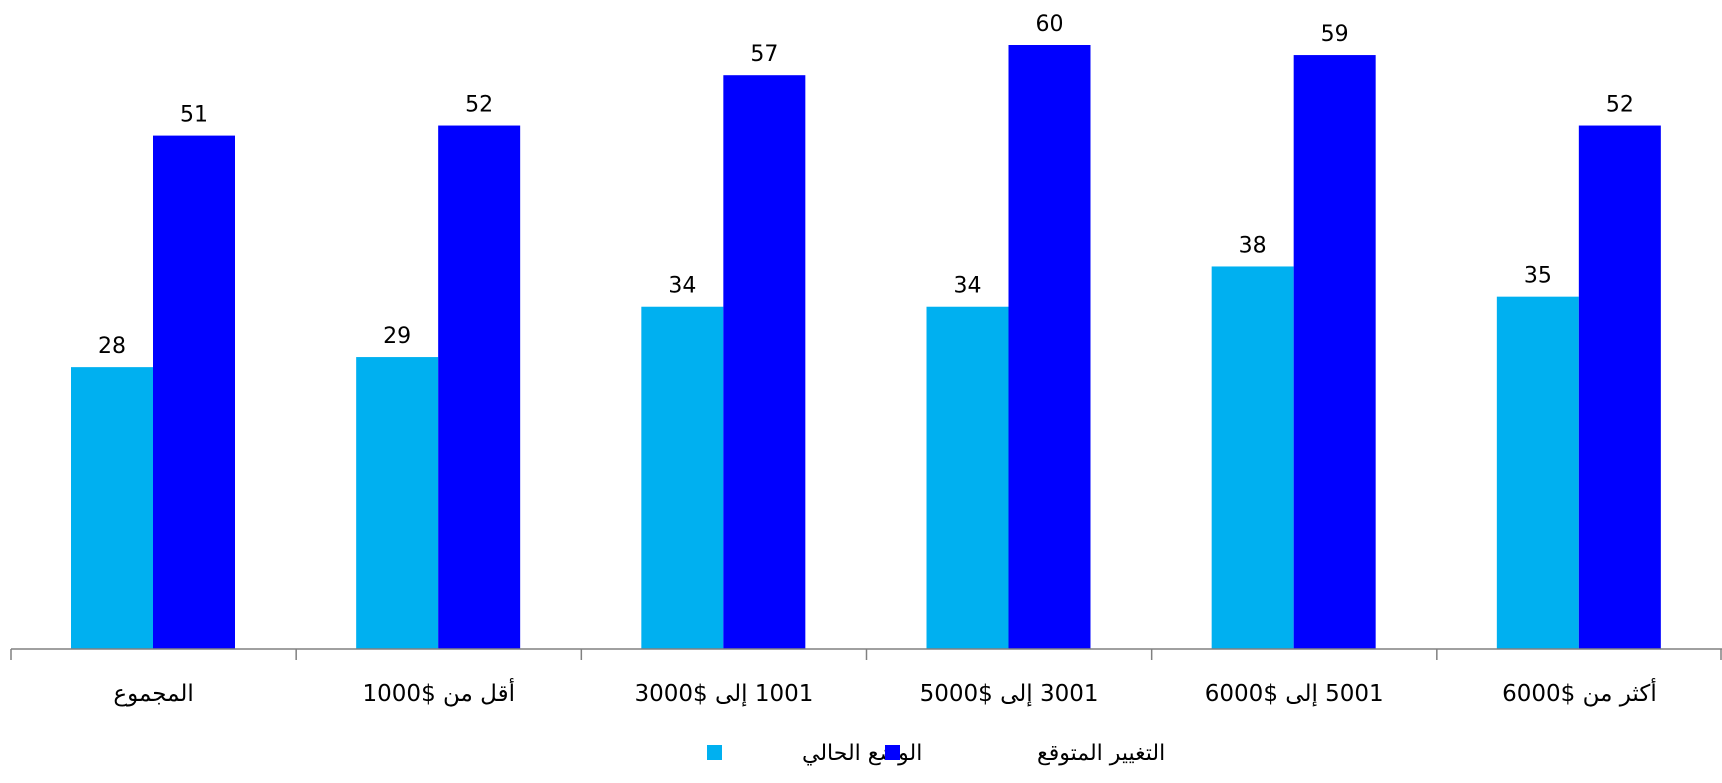 Image resolution: width=1722 pixels, height=783 pixels. Describe the element at coordinates (1294, 694) in the screenshot. I see `category-label: 5001 إلى $6000` at that location.